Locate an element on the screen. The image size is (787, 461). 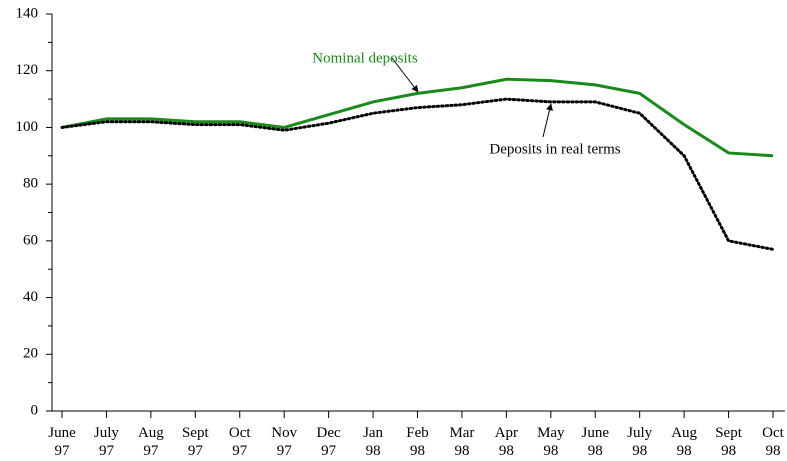
annotation: Nominal deposits is located at coordinates (365, 58).